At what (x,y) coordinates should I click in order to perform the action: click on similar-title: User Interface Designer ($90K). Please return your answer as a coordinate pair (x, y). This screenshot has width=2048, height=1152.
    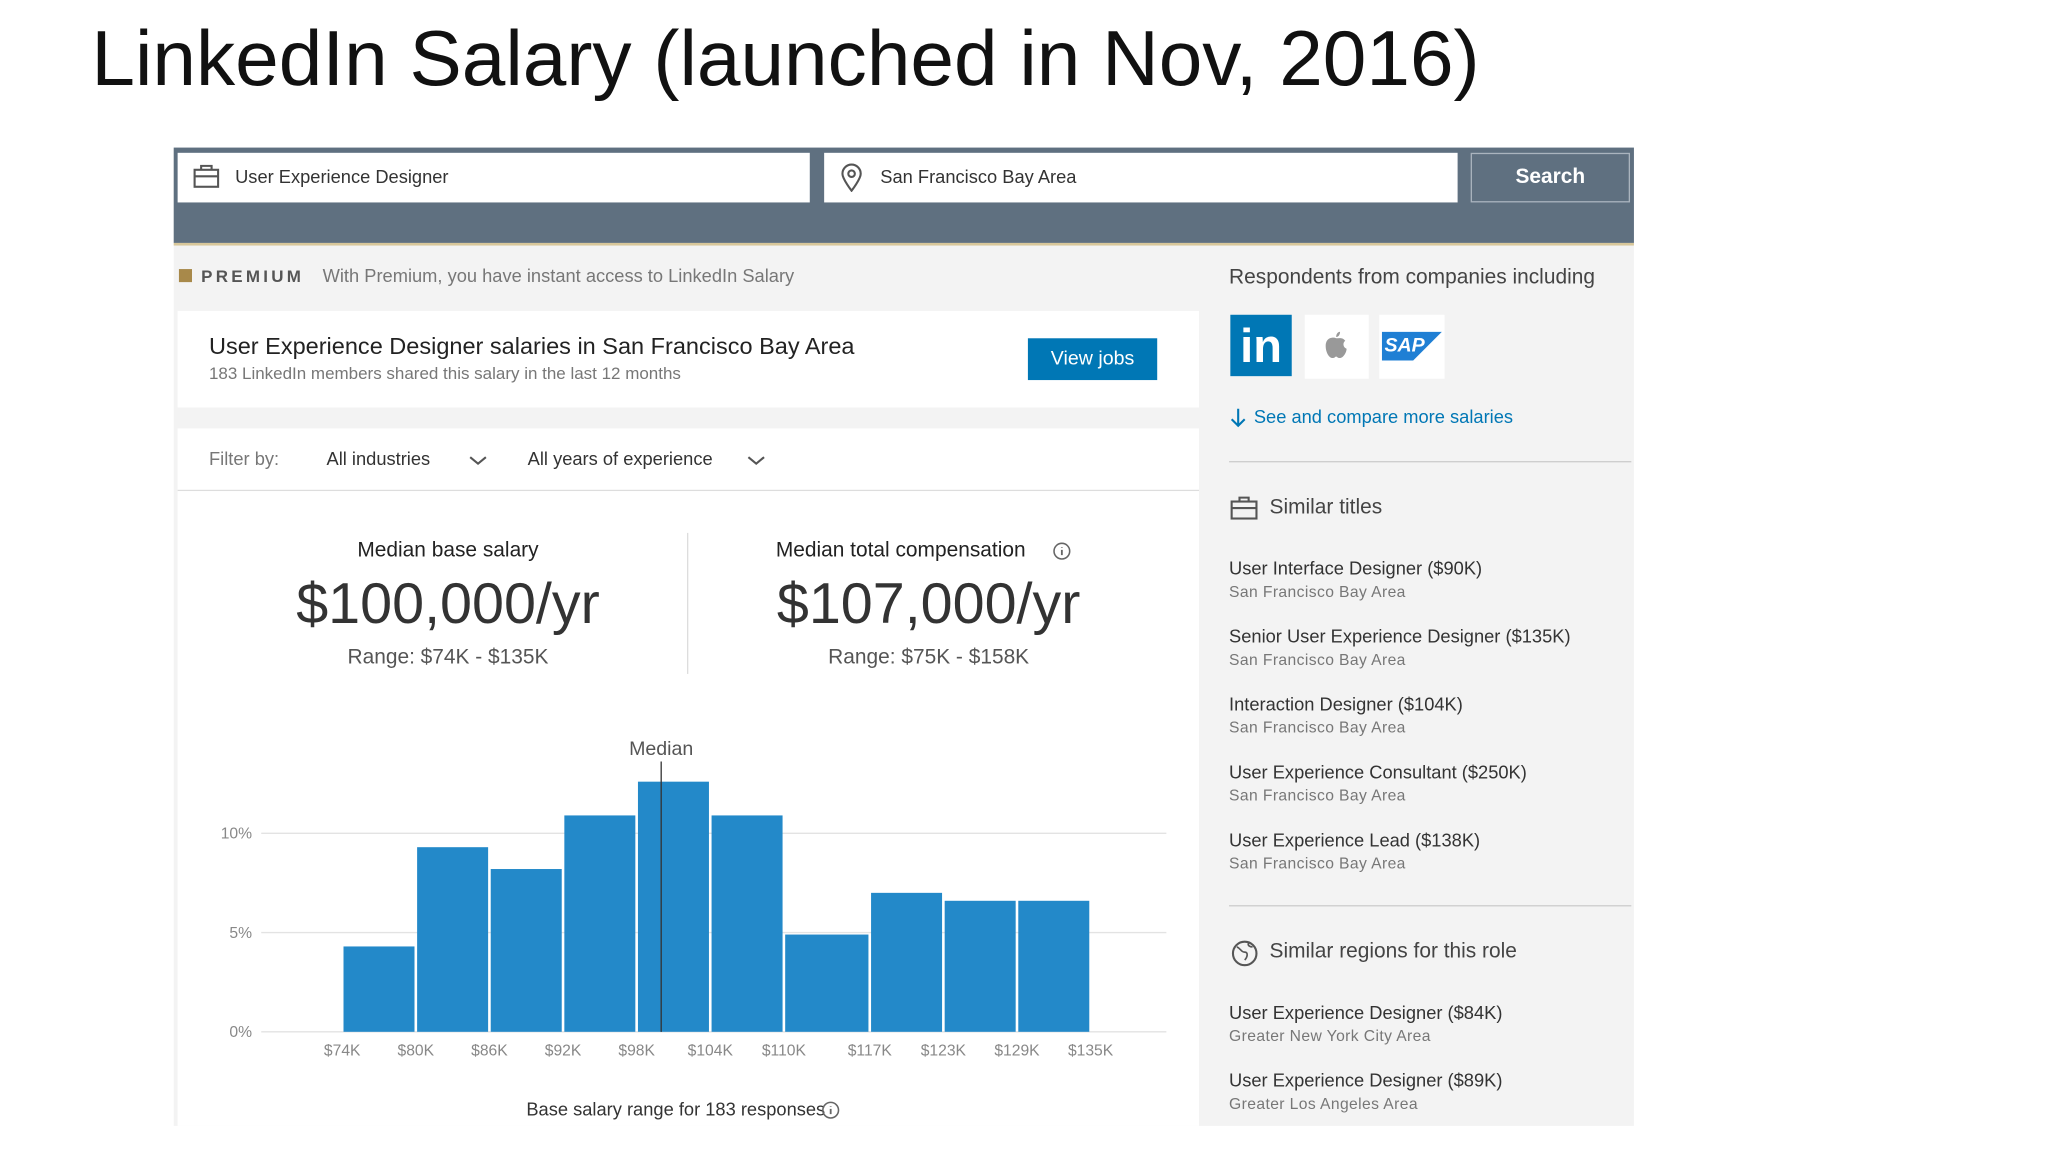
    Looking at the image, I should click on (1356, 568).